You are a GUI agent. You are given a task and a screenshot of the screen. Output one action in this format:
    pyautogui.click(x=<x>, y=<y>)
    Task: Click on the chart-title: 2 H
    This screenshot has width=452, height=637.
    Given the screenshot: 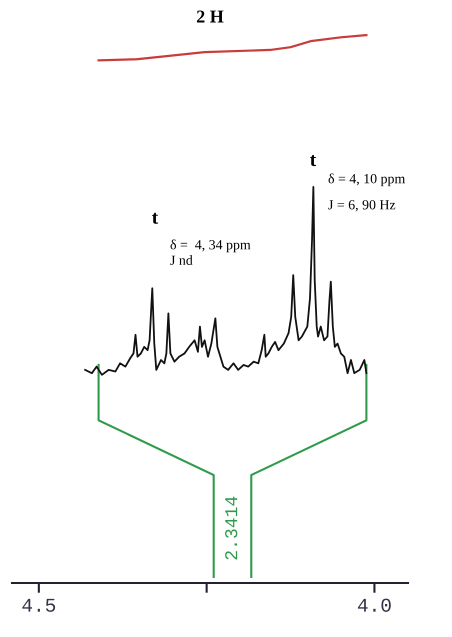 What is the action you would take?
    pyautogui.click(x=210, y=16)
    